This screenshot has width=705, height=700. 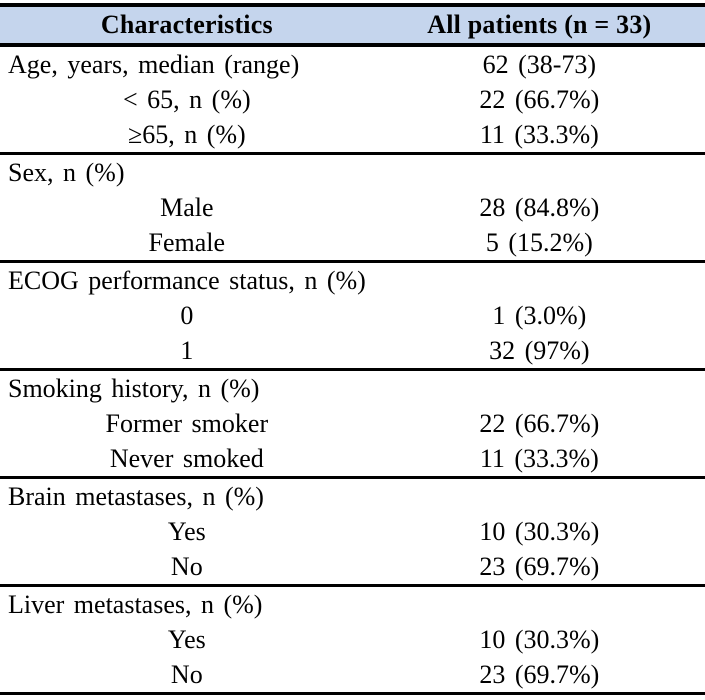 What do you see at coordinates (352, 531) in the screenshot?
I see `table-row-brain-mets-yes: Yes 10 (30.3%)` at bounding box center [352, 531].